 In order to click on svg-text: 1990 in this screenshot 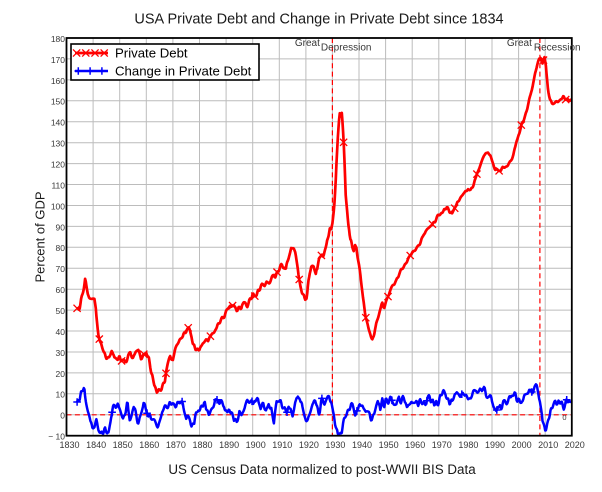, I will do `click(495, 445)`.